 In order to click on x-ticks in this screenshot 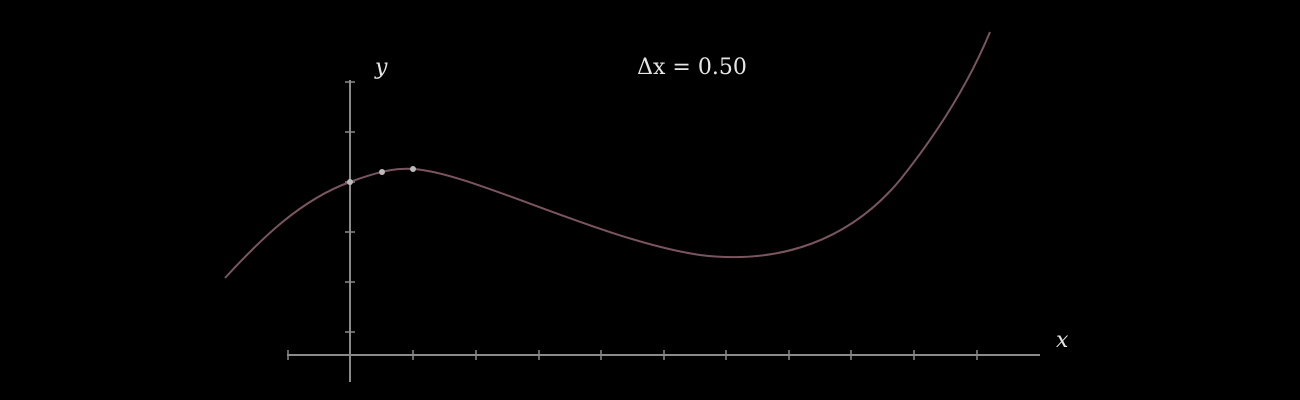, I will do `click(632, 355)`.